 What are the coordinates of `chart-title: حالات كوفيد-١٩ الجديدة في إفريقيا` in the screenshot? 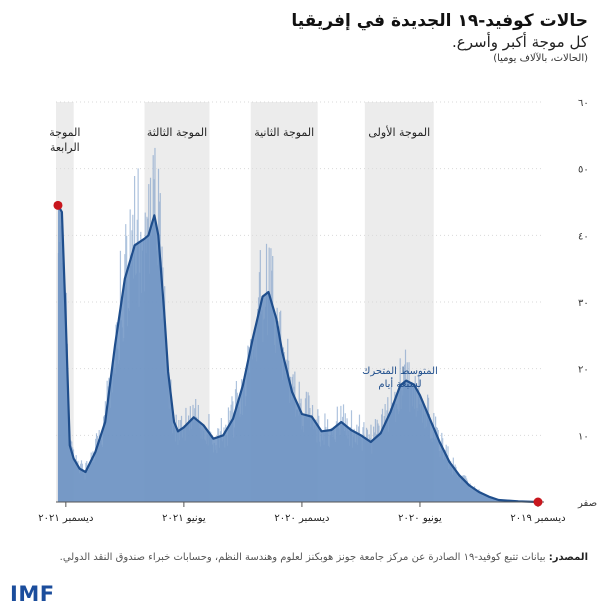 It's located at (439, 21).